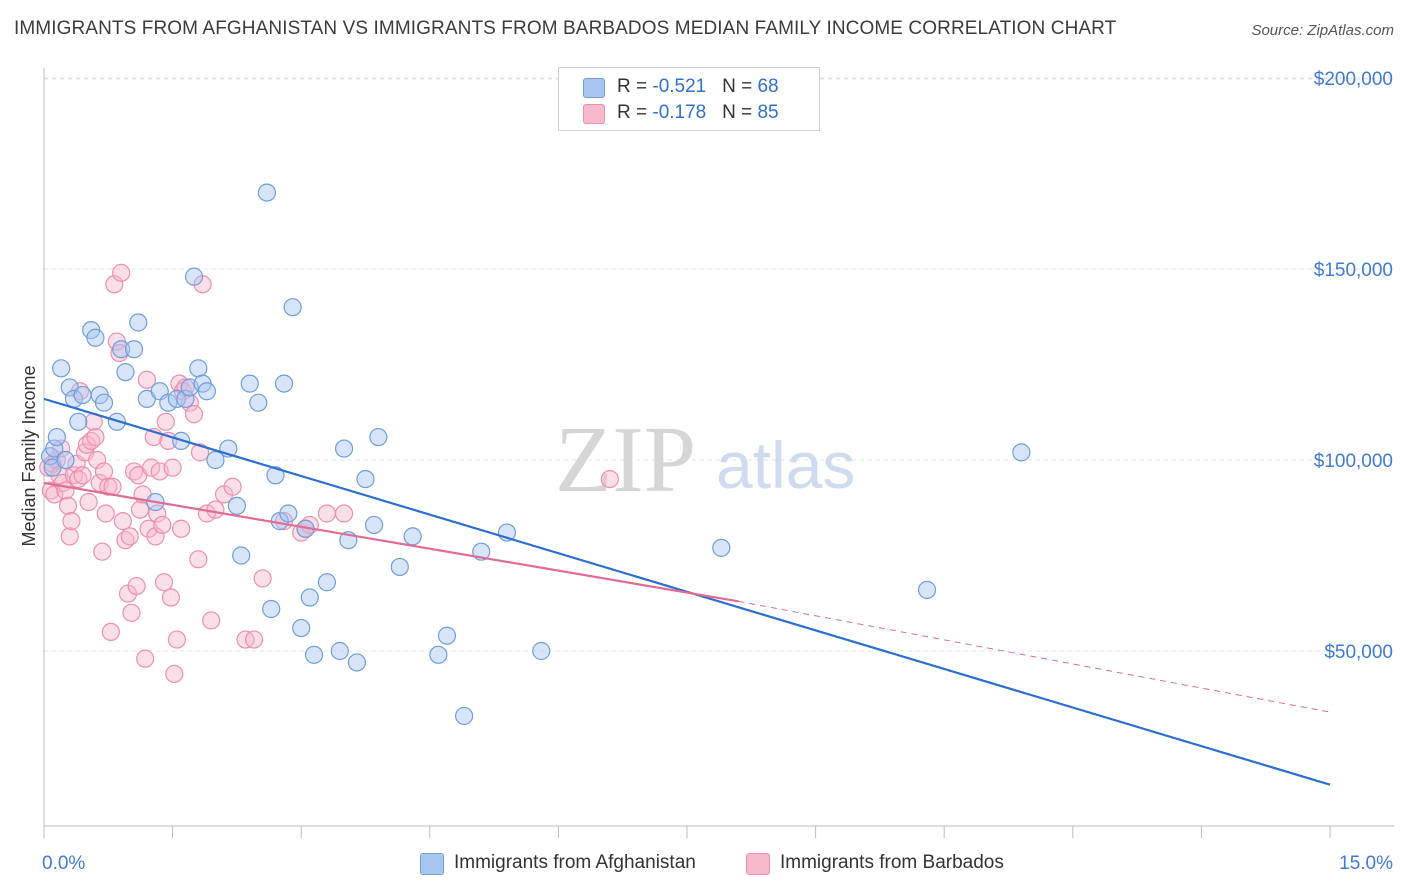  What do you see at coordinates (432, 864) in the screenshot?
I see `bottom-legend-swatch-blue` at bounding box center [432, 864].